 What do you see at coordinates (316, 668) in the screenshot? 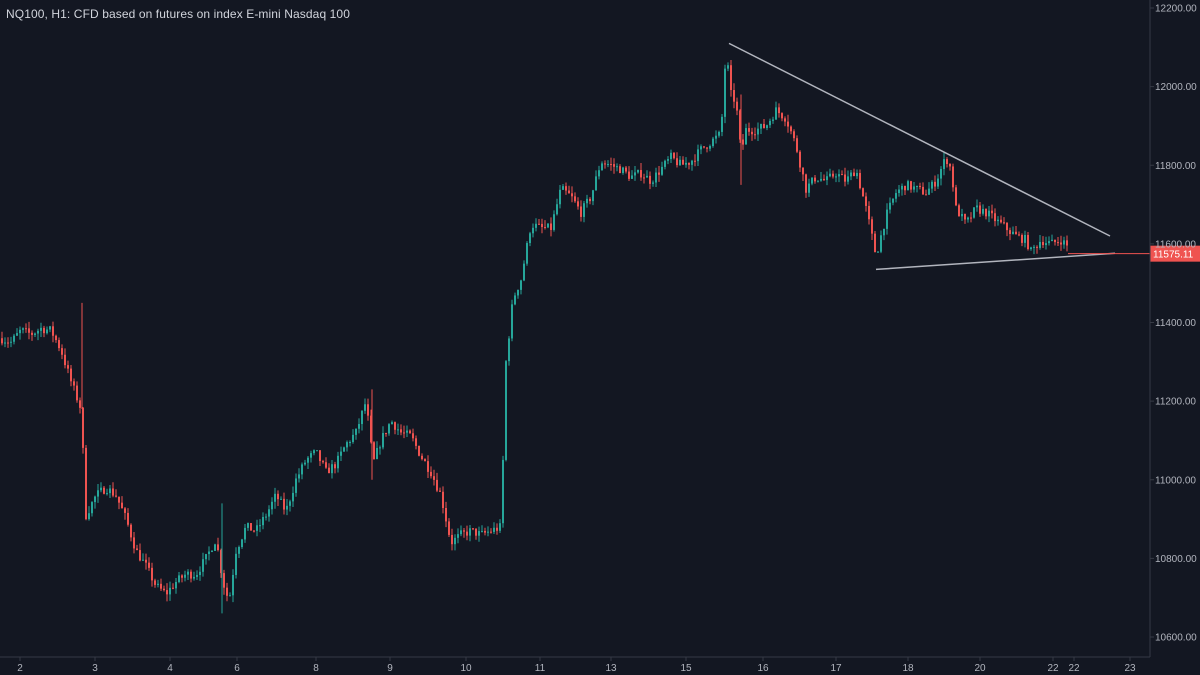
I see `x-tick-label: 8` at bounding box center [316, 668].